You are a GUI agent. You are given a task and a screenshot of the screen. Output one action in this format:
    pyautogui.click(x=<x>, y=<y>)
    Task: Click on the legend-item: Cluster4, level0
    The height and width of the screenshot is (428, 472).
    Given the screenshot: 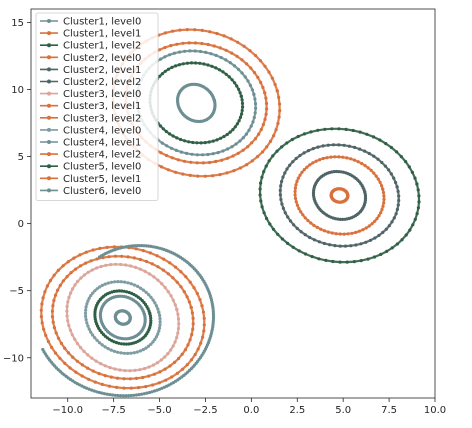 What is the action you would take?
    pyautogui.click(x=90, y=130)
    